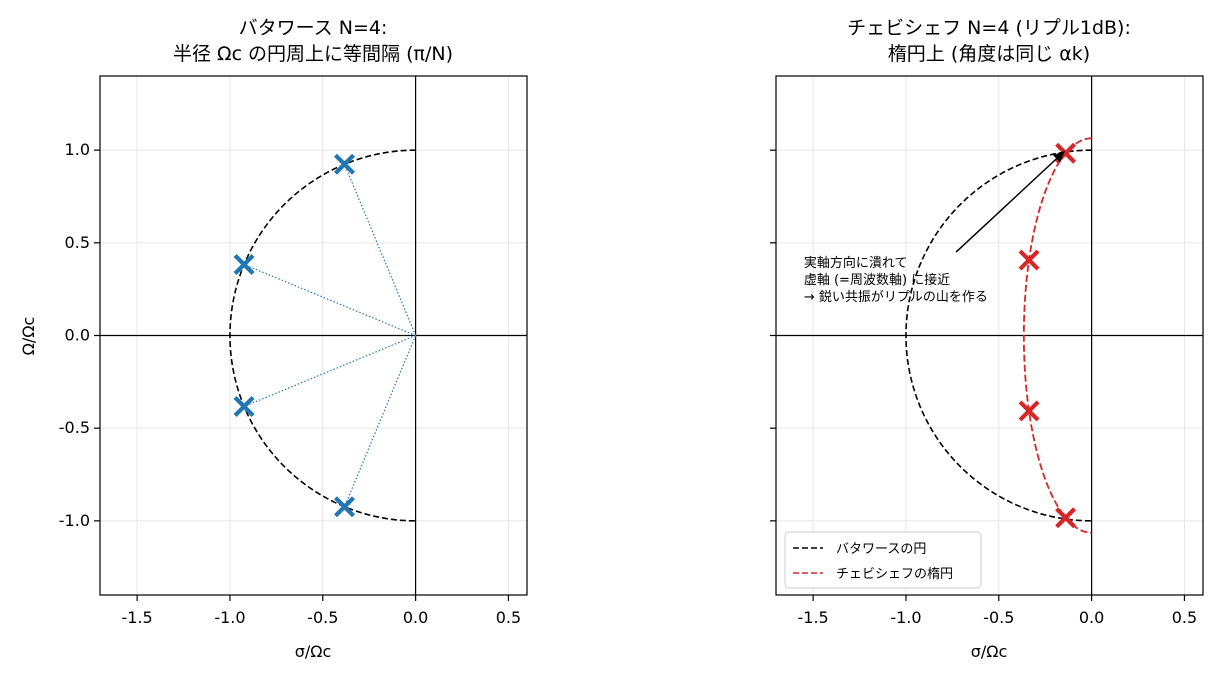  Describe the element at coordinates (813, 617) in the screenshot. I see `right-x-tick-label-0: -1.5` at that location.